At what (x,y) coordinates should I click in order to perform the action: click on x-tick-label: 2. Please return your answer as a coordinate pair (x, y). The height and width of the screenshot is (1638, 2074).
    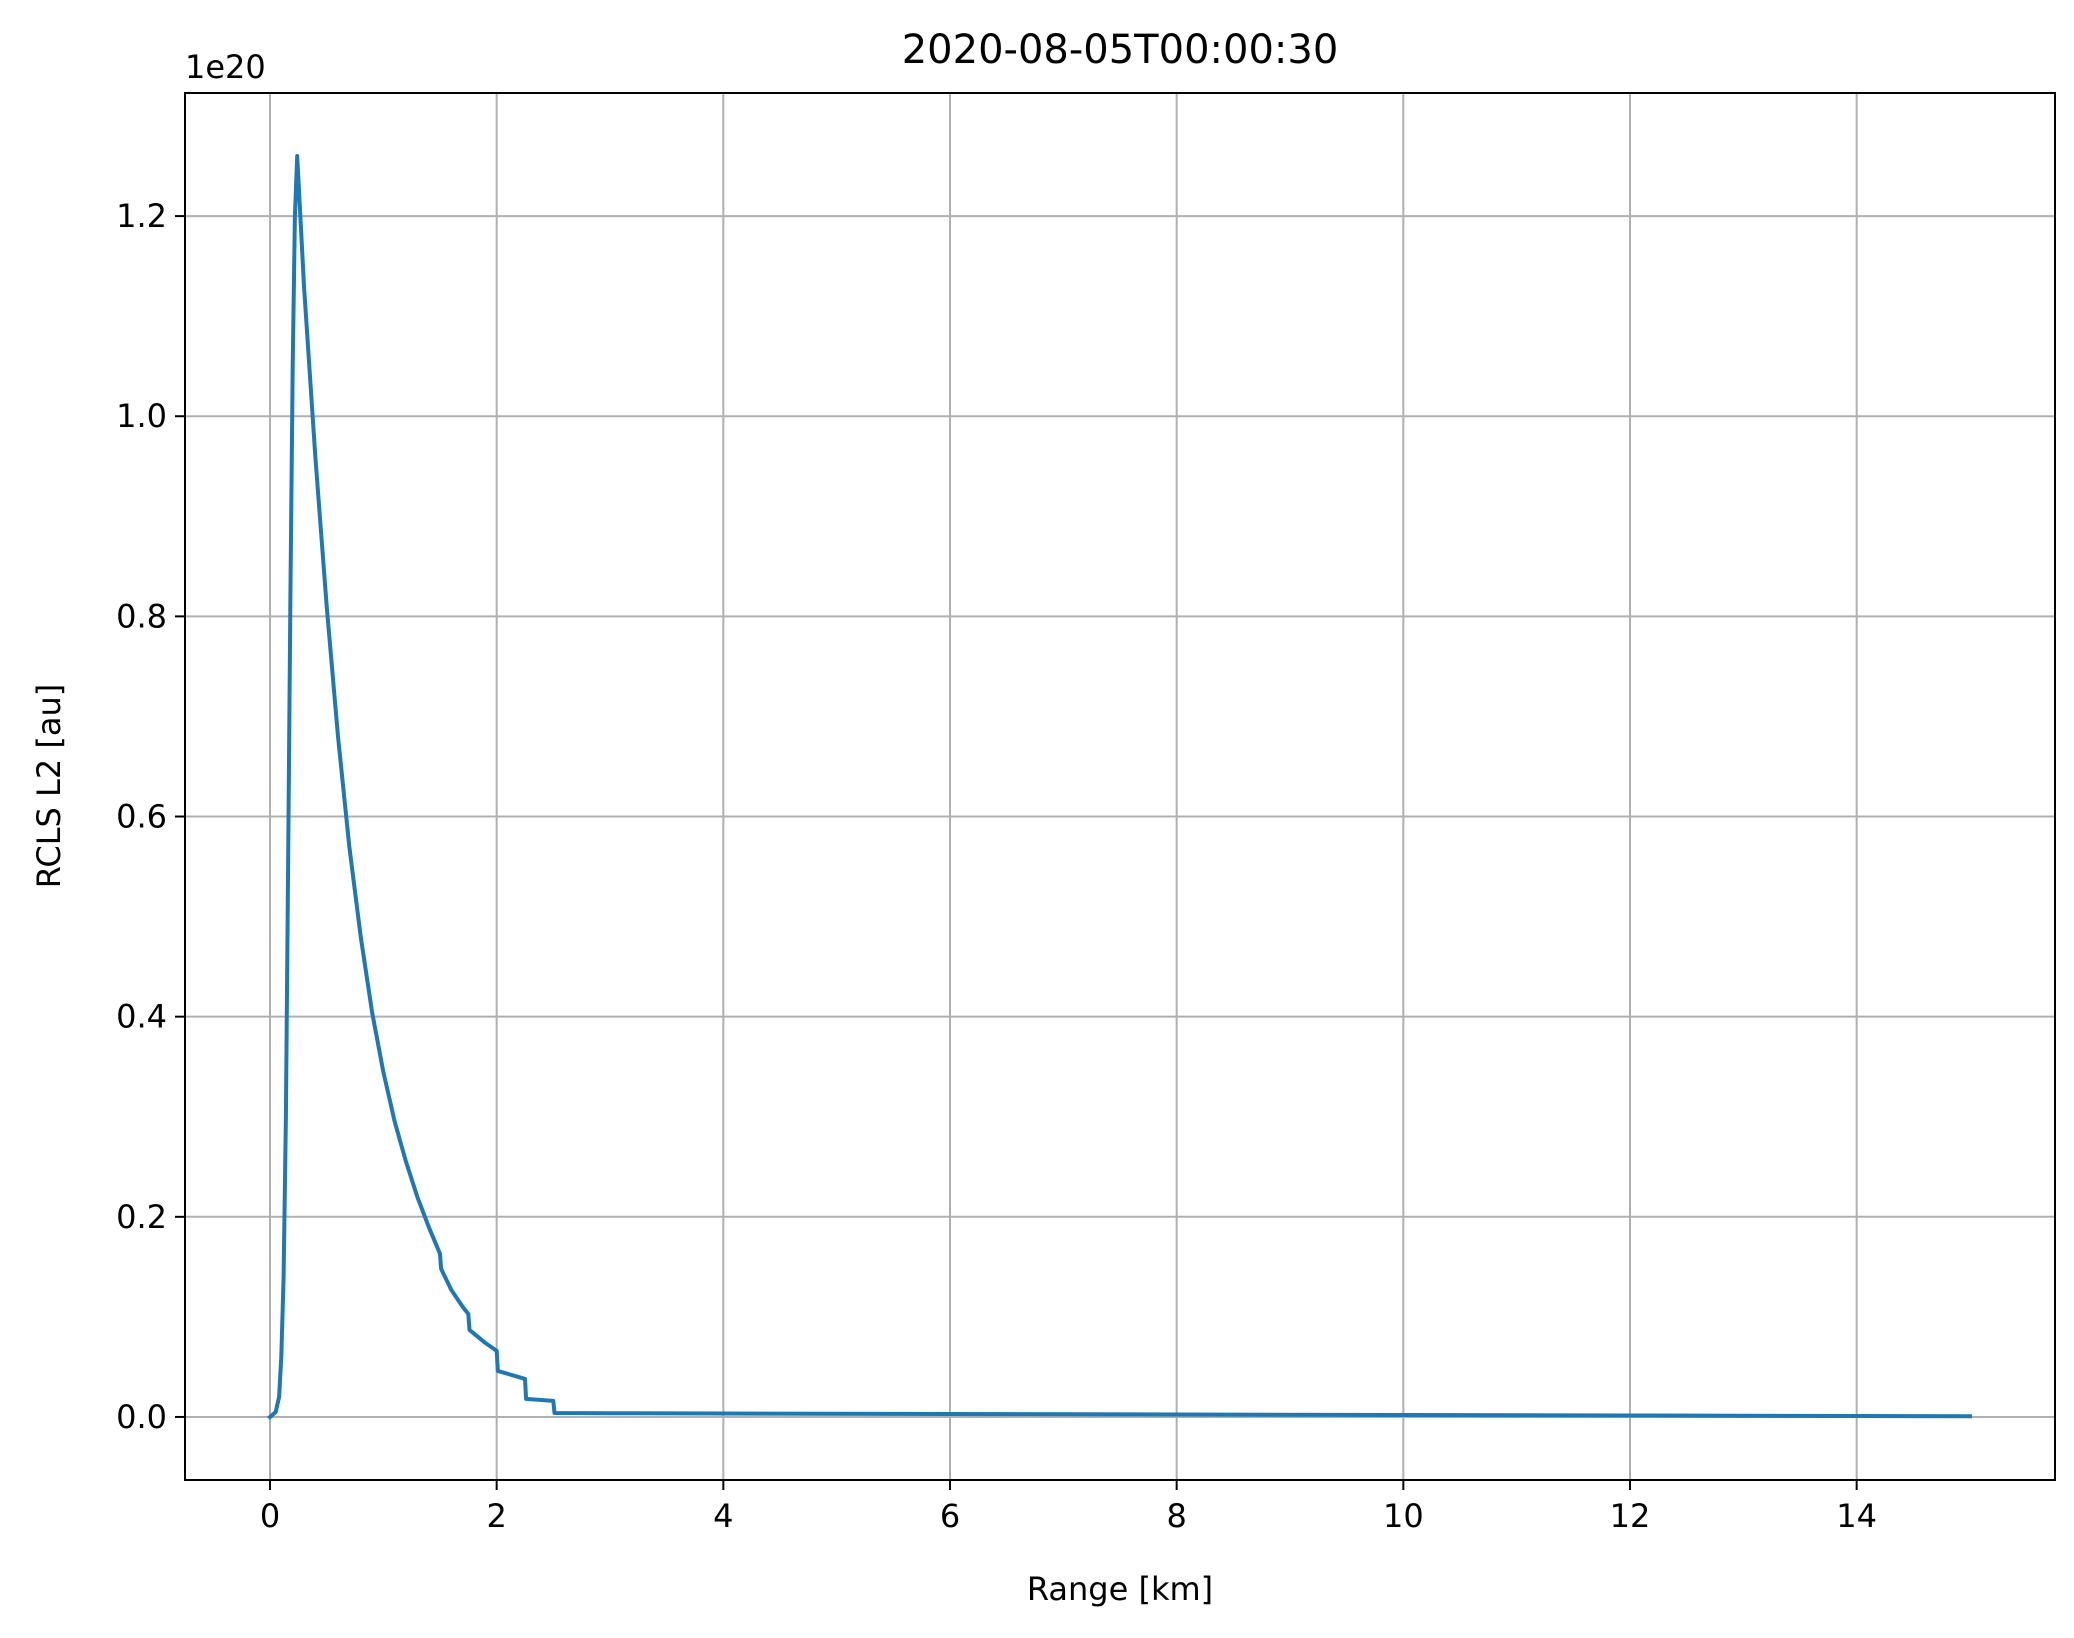
    Looking at the image, I should click on (496, 1516).